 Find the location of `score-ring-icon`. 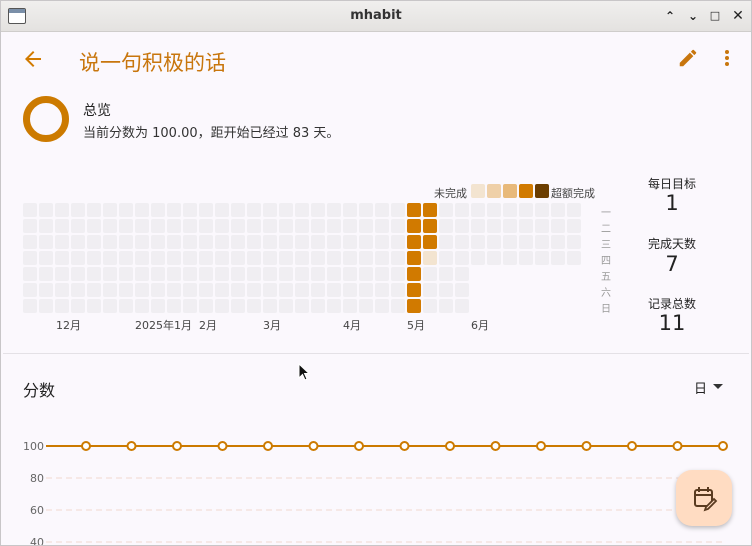

score-ring-icon is located at coordinates (46, 119).